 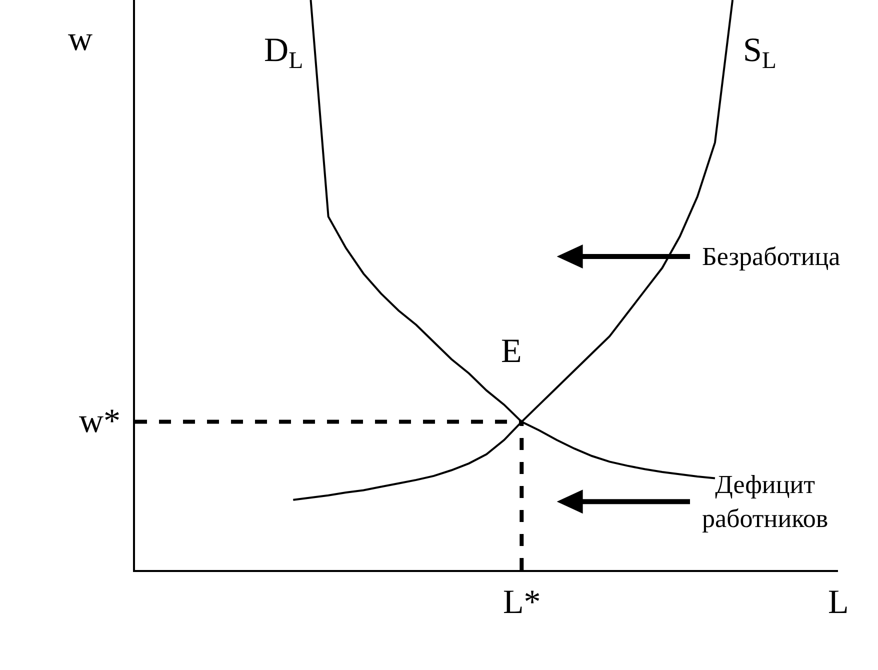 What do you see at coordinates (80, 39) in the screenshot?
I see `y-axis-title: w` at bounding box center [80, 39].